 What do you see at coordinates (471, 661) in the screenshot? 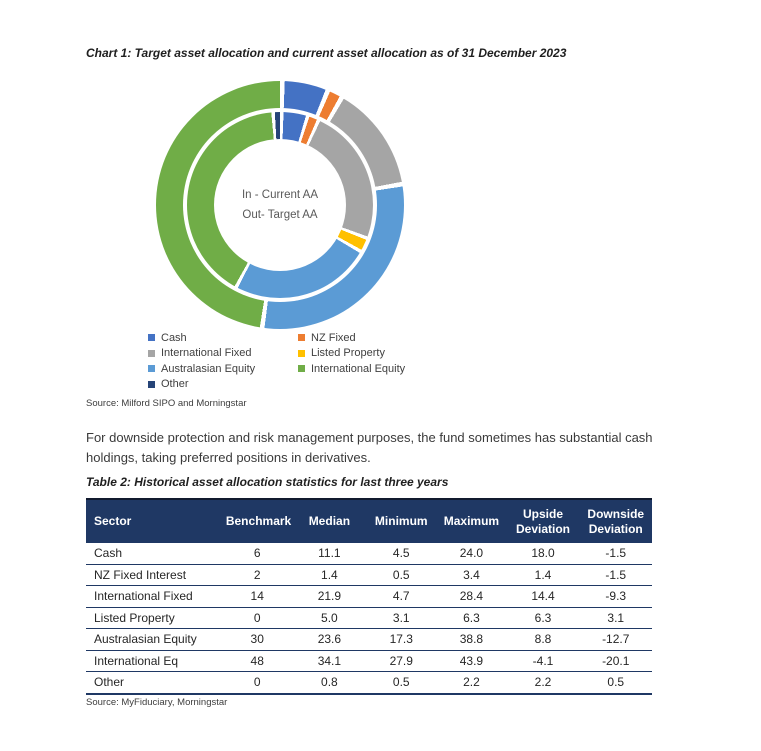
I see `table-cell: 43.9` at bounding box center [471, 661].